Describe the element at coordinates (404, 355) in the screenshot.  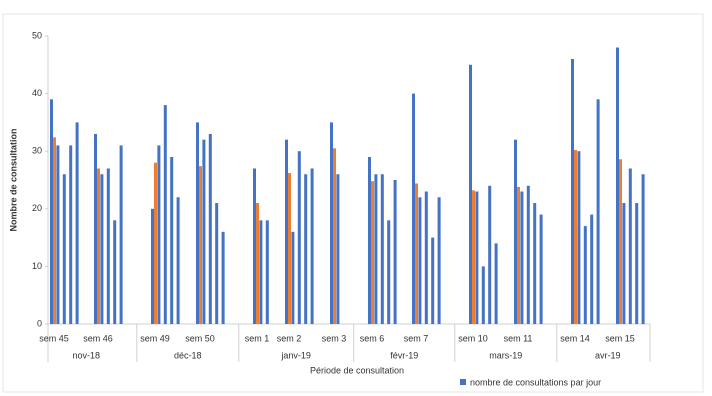
I see `month-label: févr-19` at that location.